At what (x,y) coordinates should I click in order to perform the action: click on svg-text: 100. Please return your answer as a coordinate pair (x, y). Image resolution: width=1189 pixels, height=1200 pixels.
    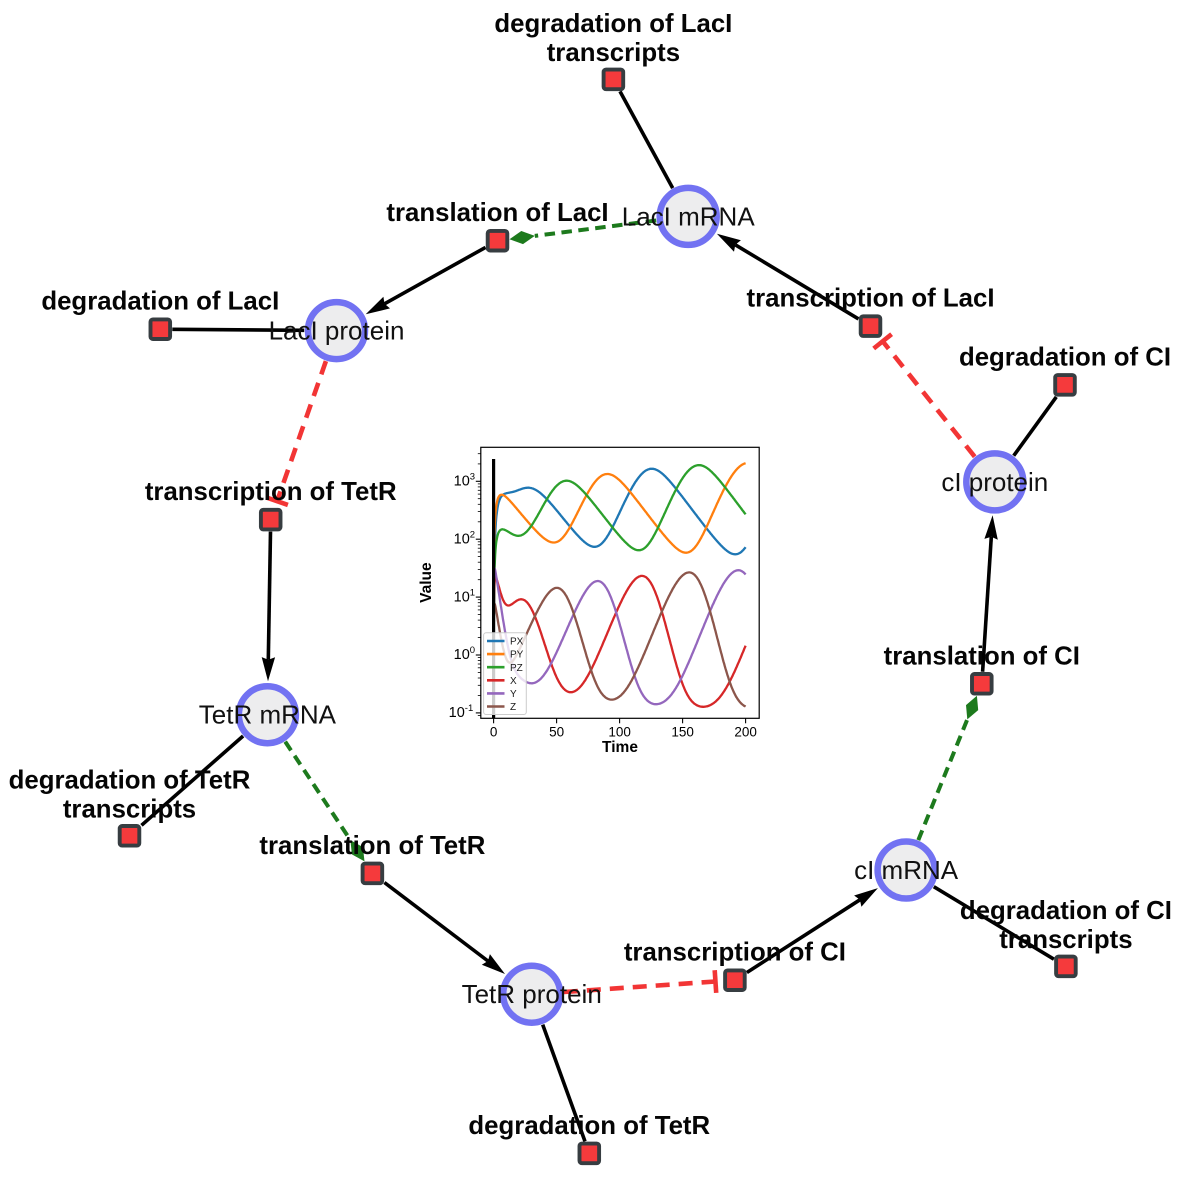
    Looking at the image, I should click on (619, 732).